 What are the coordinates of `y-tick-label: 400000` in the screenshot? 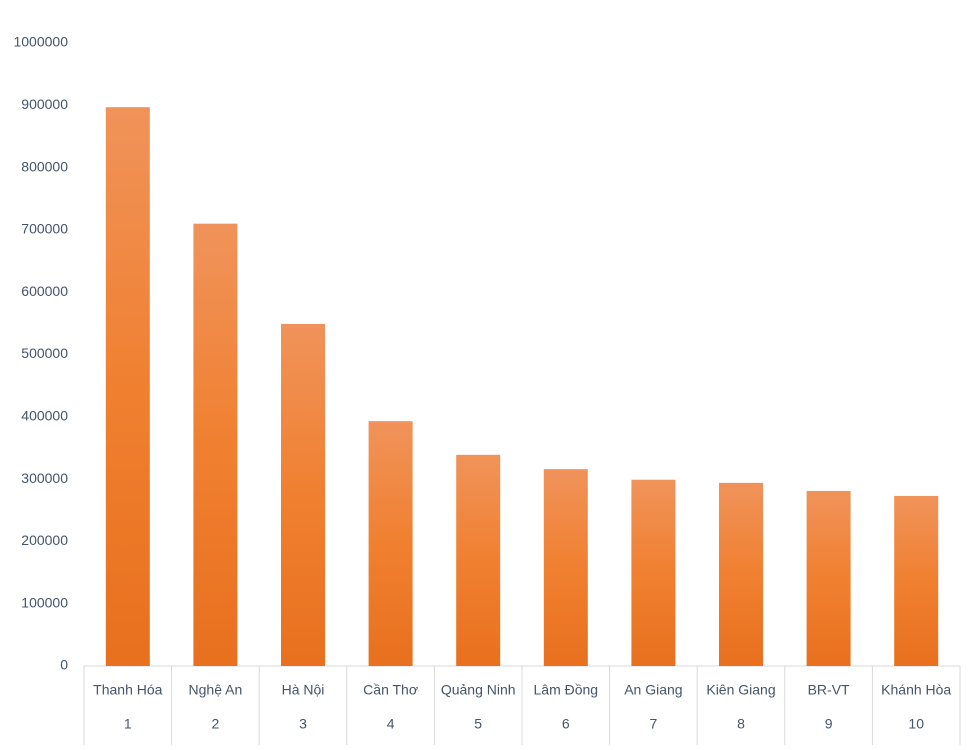 It's located at (44, 416).